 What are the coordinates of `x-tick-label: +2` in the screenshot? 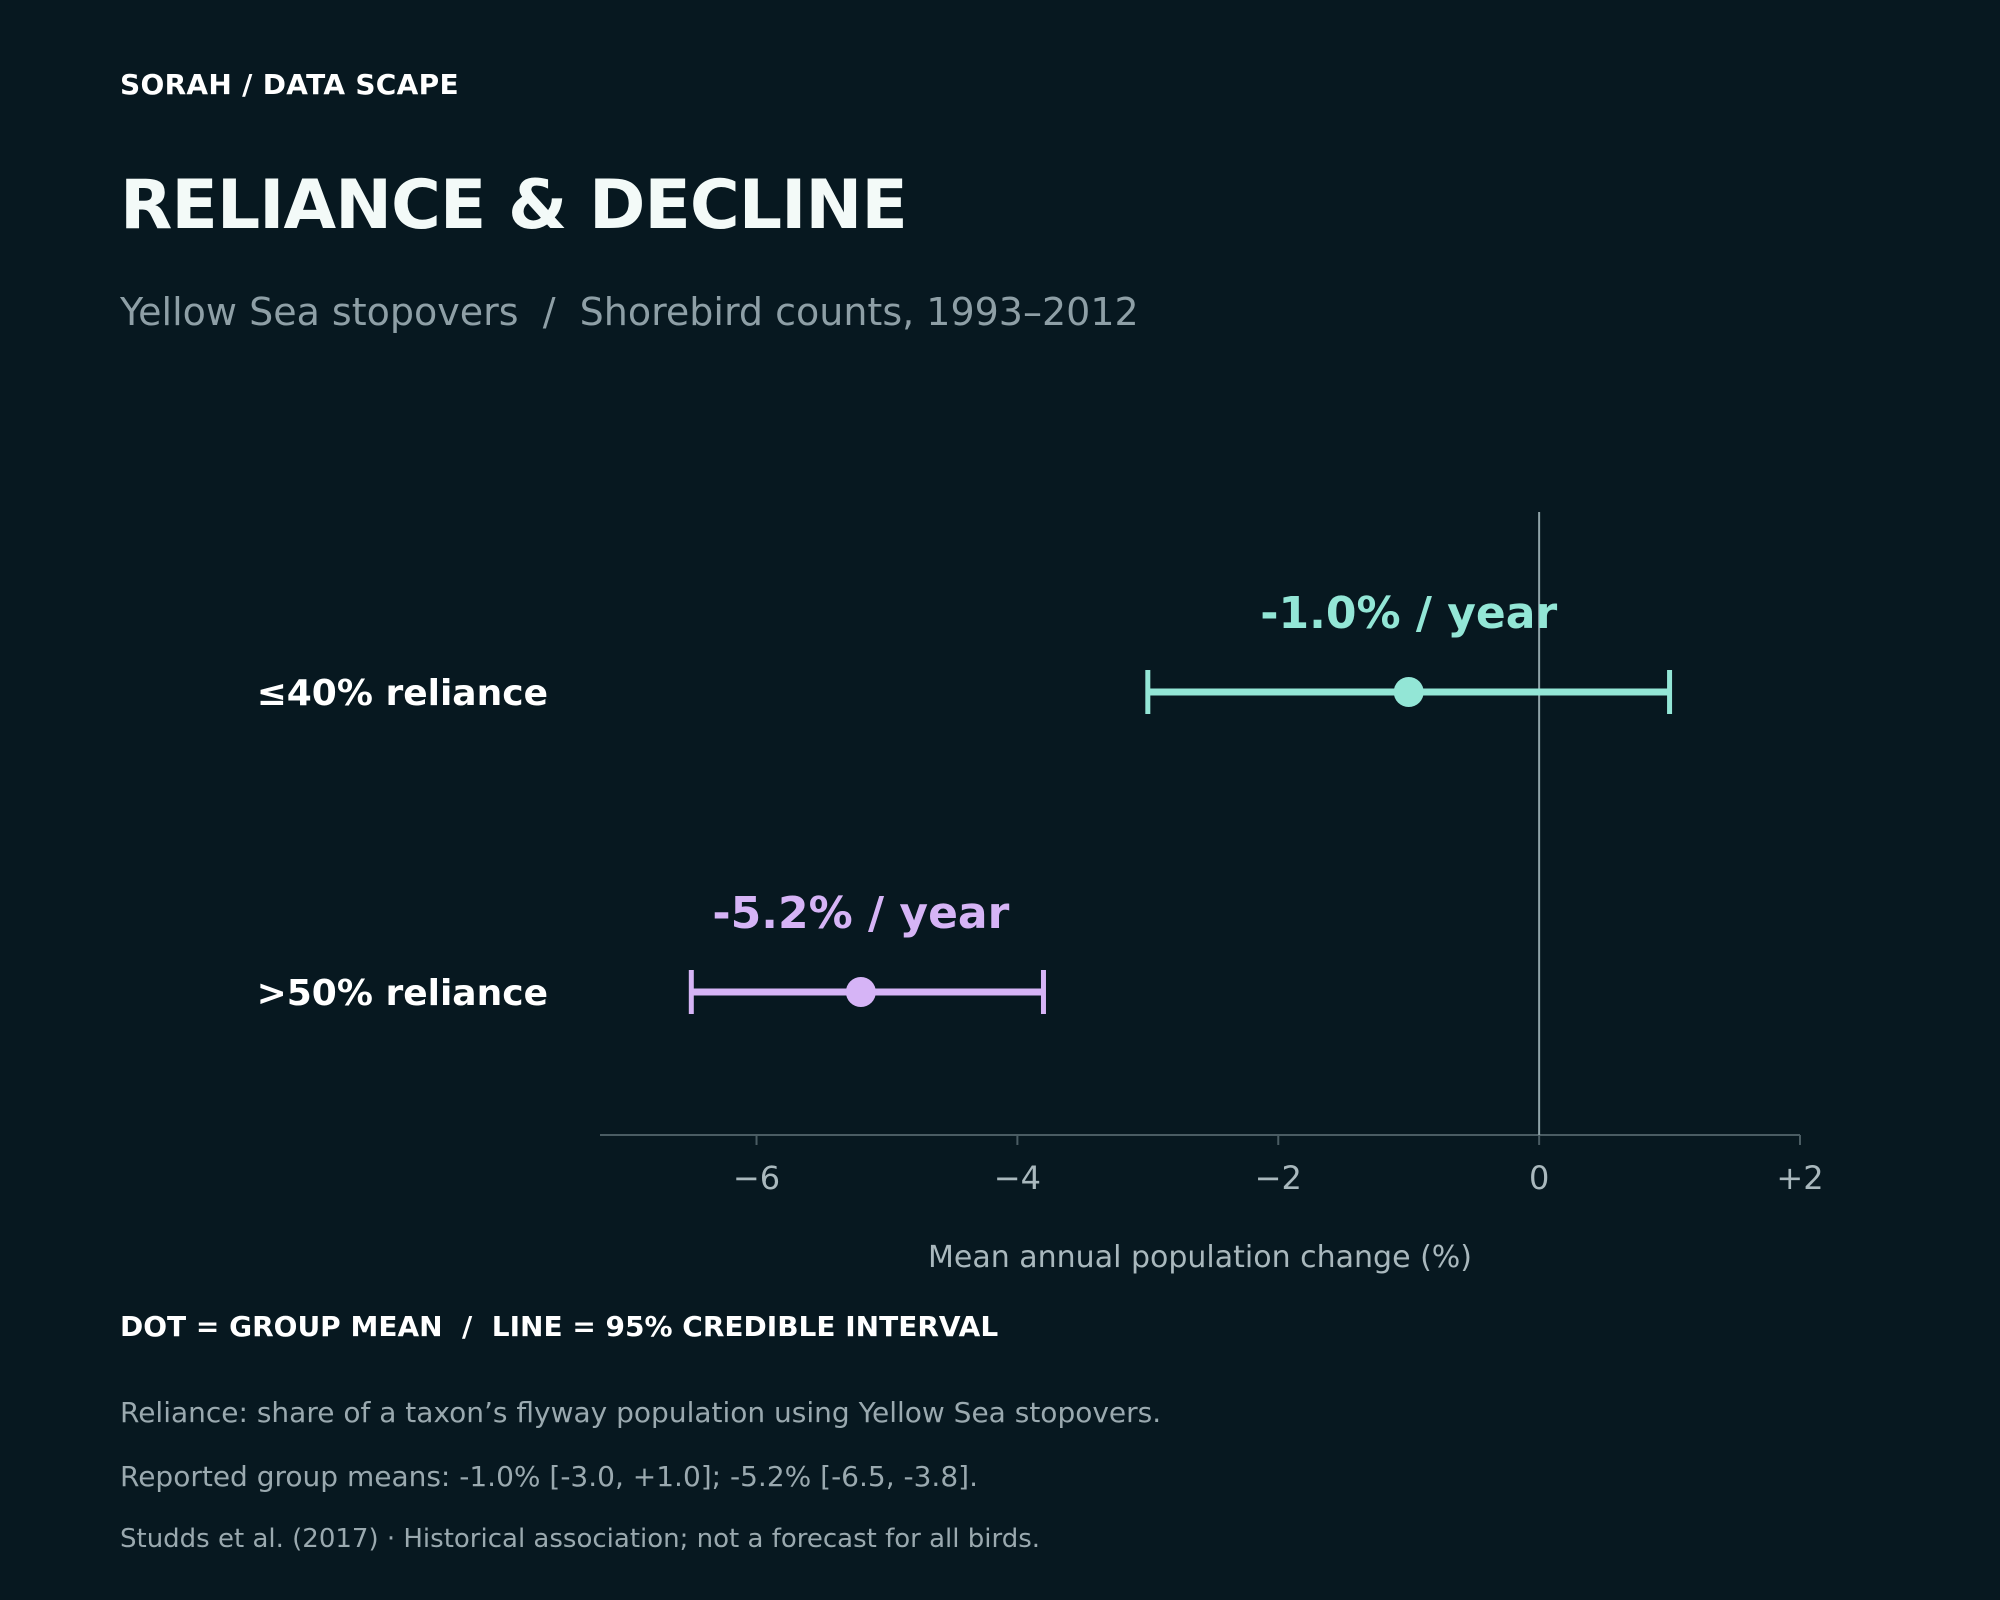 It's located at (1799, 1178).